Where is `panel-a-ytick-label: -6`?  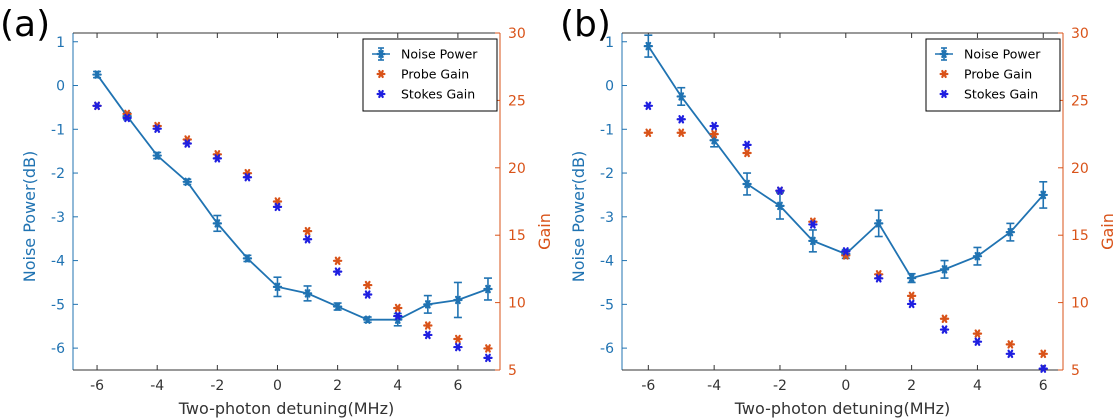 panel-a-ytick-label: -6 is located at coordinates (58, 349).